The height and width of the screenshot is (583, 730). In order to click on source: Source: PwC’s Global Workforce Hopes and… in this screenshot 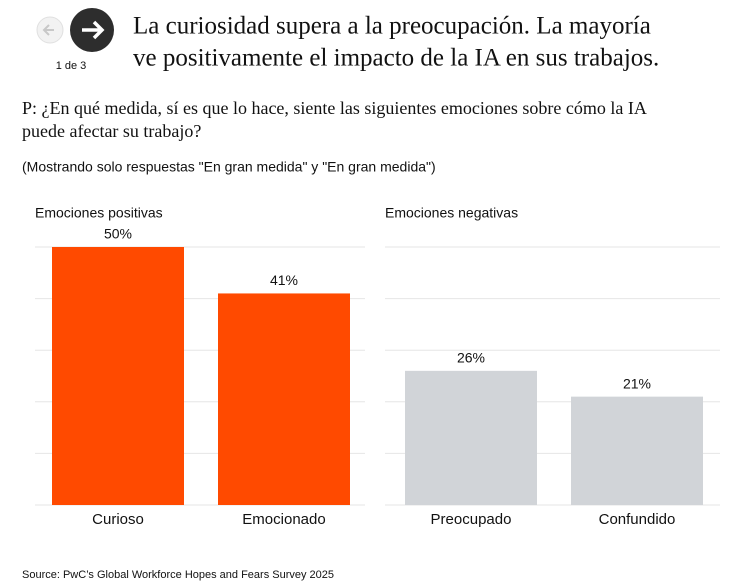, I will do `click(178, 575)`.